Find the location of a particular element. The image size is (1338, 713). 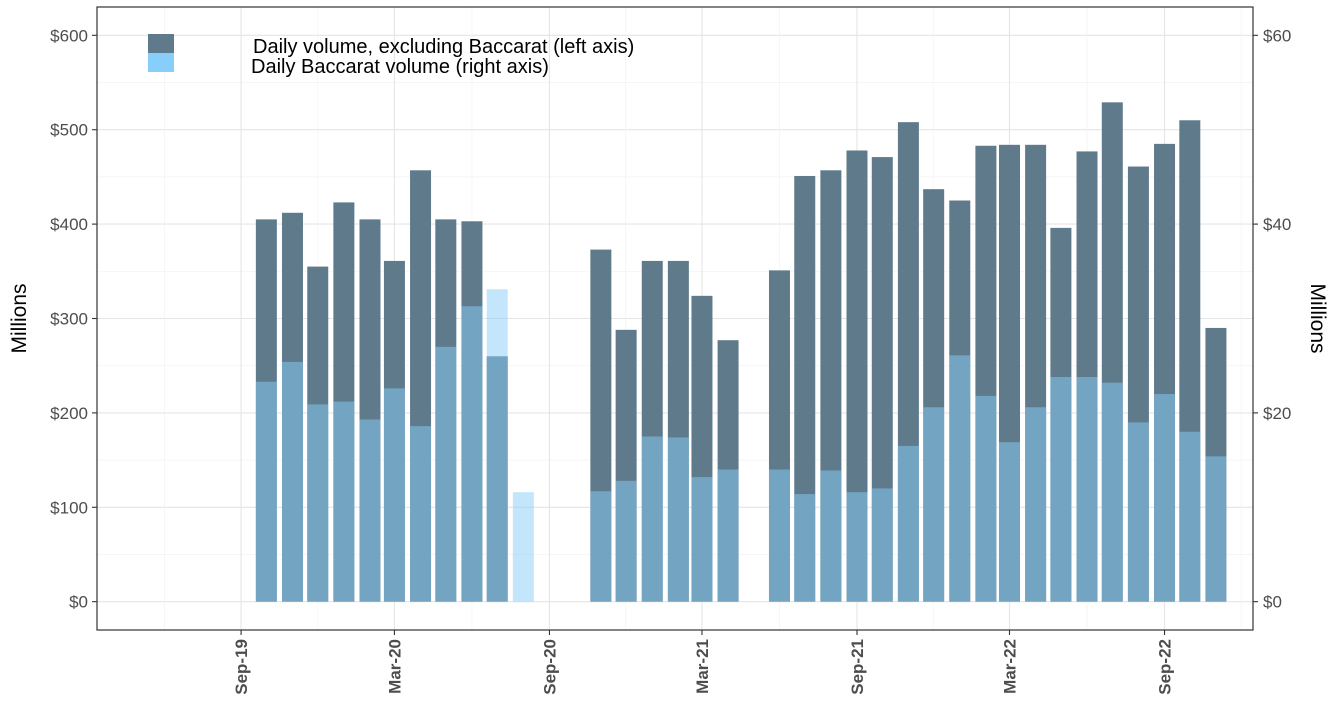

left-axis-tick-label: $0 is located at coordinates (78, 602).